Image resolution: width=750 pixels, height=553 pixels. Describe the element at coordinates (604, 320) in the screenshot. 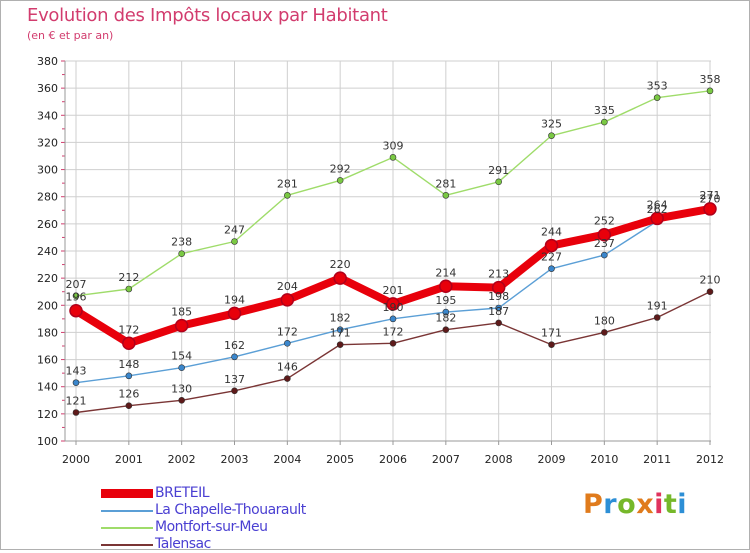

I see `data-label: 180` at that location.